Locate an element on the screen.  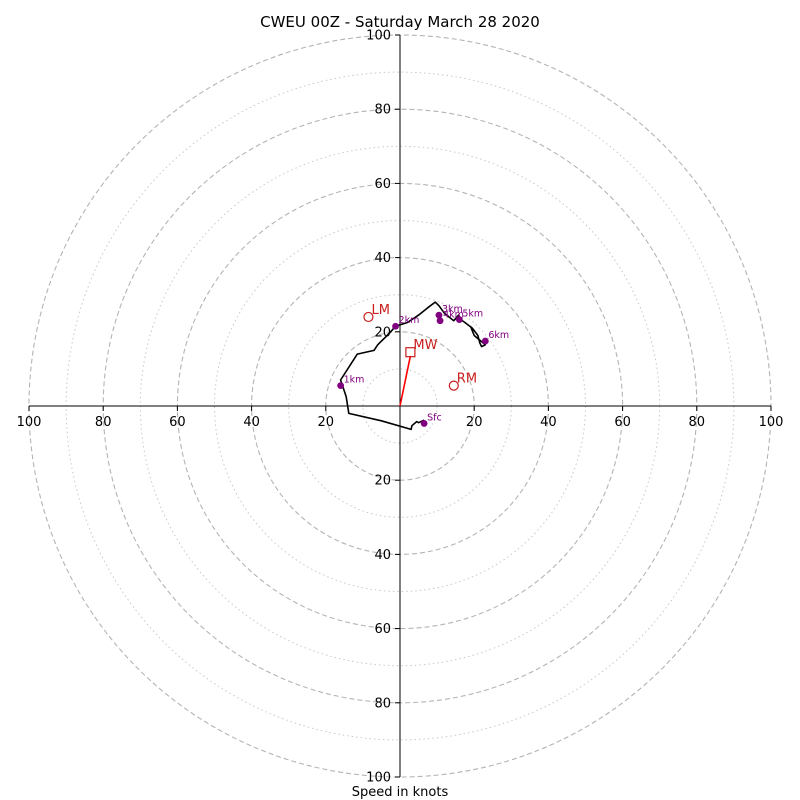
storm-motion-label: RM is located at coordinates (467, 379).